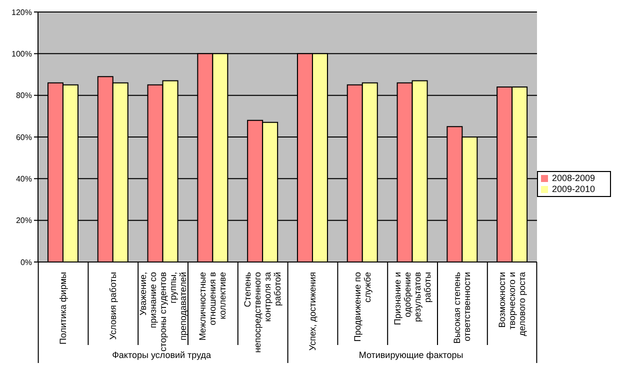 The height and width of the screenshot is (367, 619). I want to click on legend-label: 2008-2009, so click(574, 177).